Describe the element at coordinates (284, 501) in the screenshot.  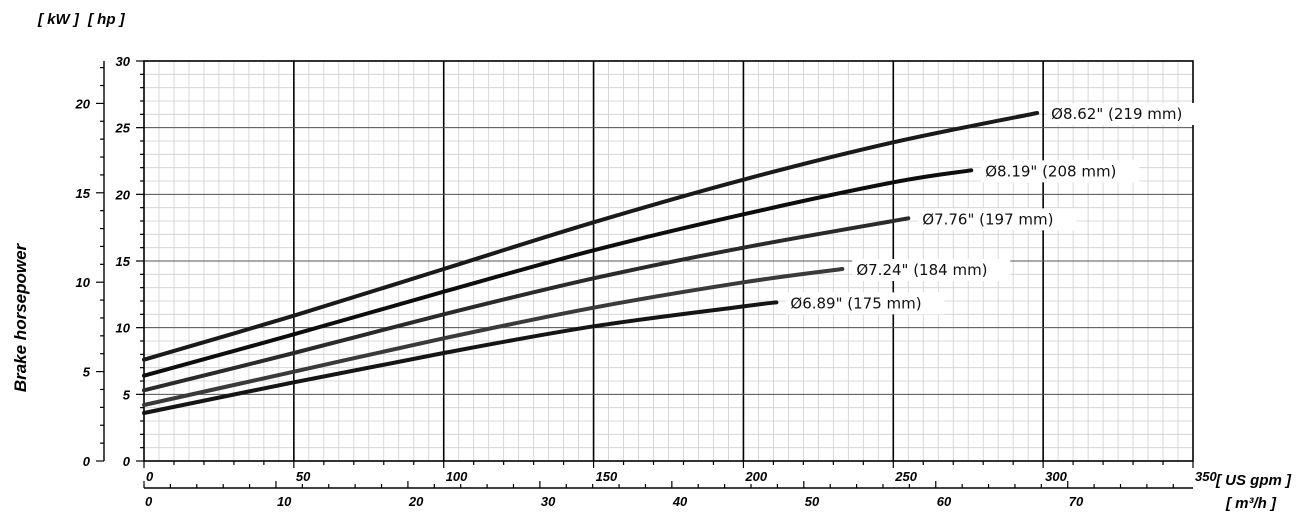
I see `m3h-tick-label: 10` at that location.